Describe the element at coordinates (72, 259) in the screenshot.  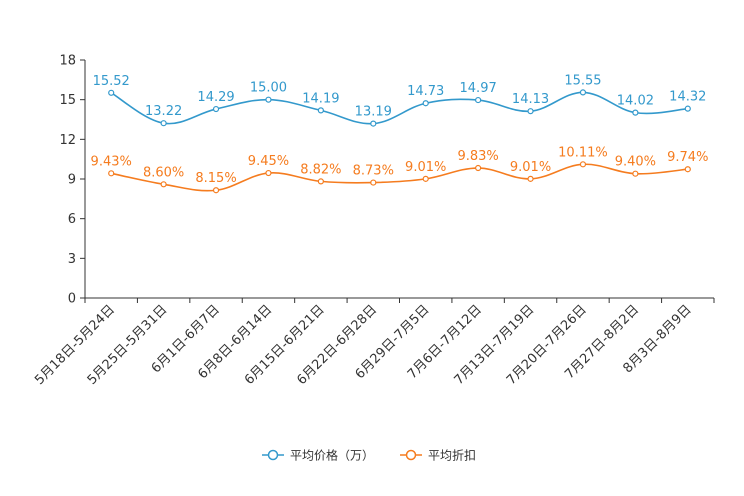
I see `y-tick-label: 3` at that location.